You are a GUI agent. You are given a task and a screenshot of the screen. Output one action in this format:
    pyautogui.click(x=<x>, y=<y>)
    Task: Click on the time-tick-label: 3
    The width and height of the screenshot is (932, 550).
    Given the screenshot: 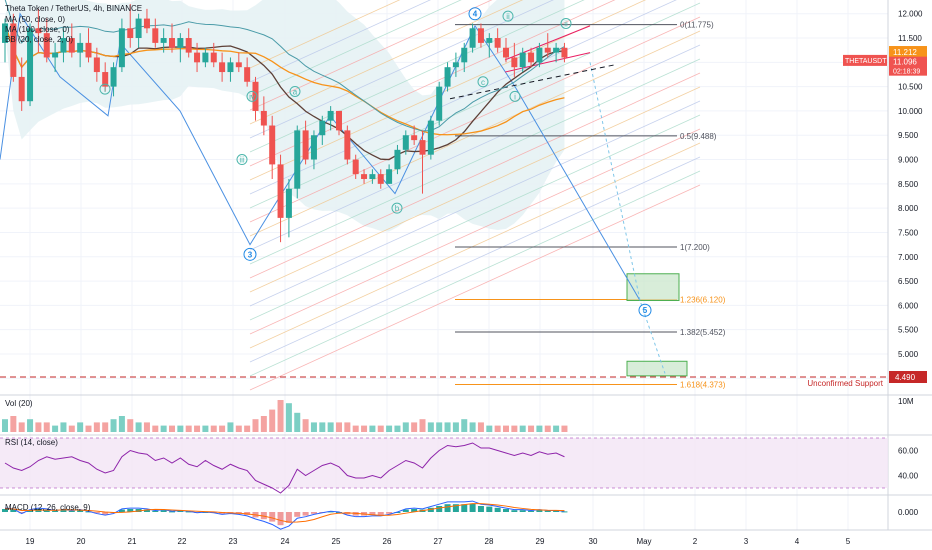 What is the action you would take?
    pyautogui.click(x=746, y=541)
    